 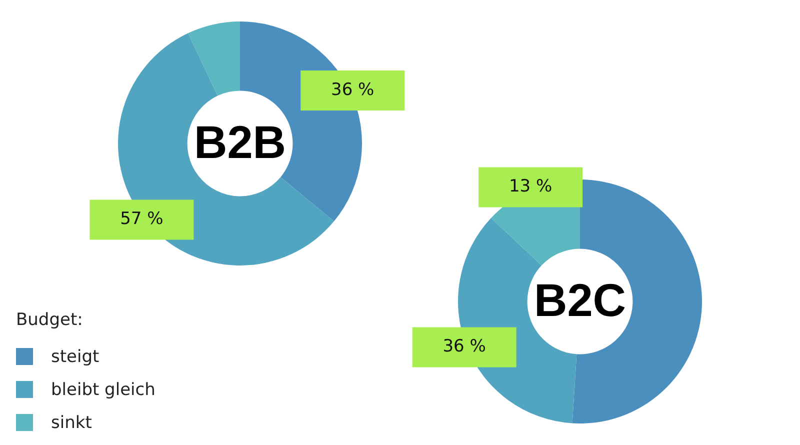 I want to click on legend-label: sinkt, so click(x=71, y=422).